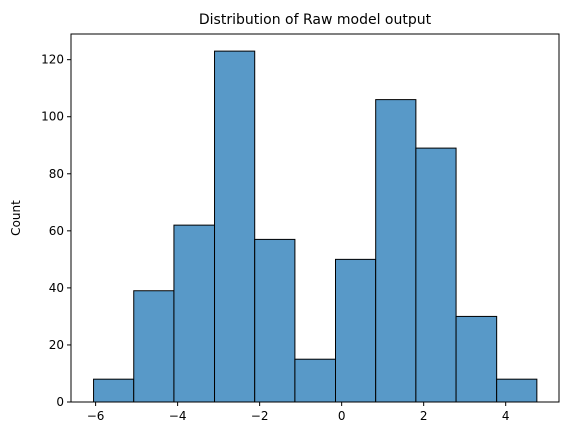 Image resolution: width=571 pixels, height=439 pixels. What do you see at coordinates (56, 345) in the screenshot?
I see `y-tick-label: 20` at bounding box center [56, 345].